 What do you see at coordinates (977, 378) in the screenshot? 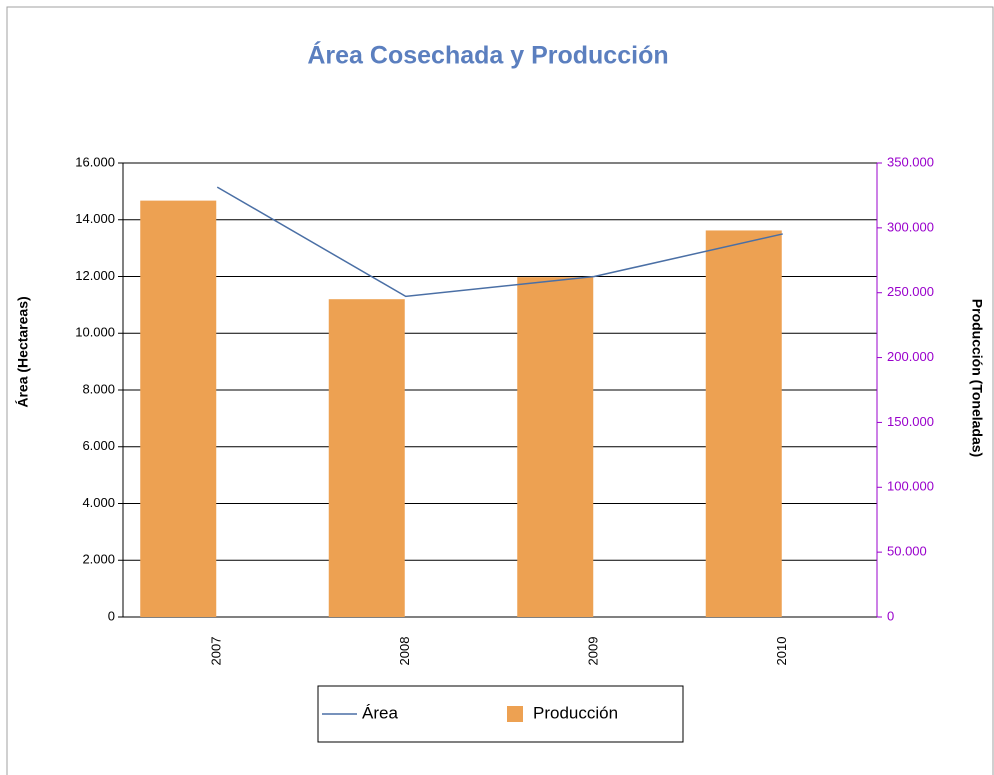
I see `y2-axis-title: Producción (Toneladas)` at bounding box center [977, 378].